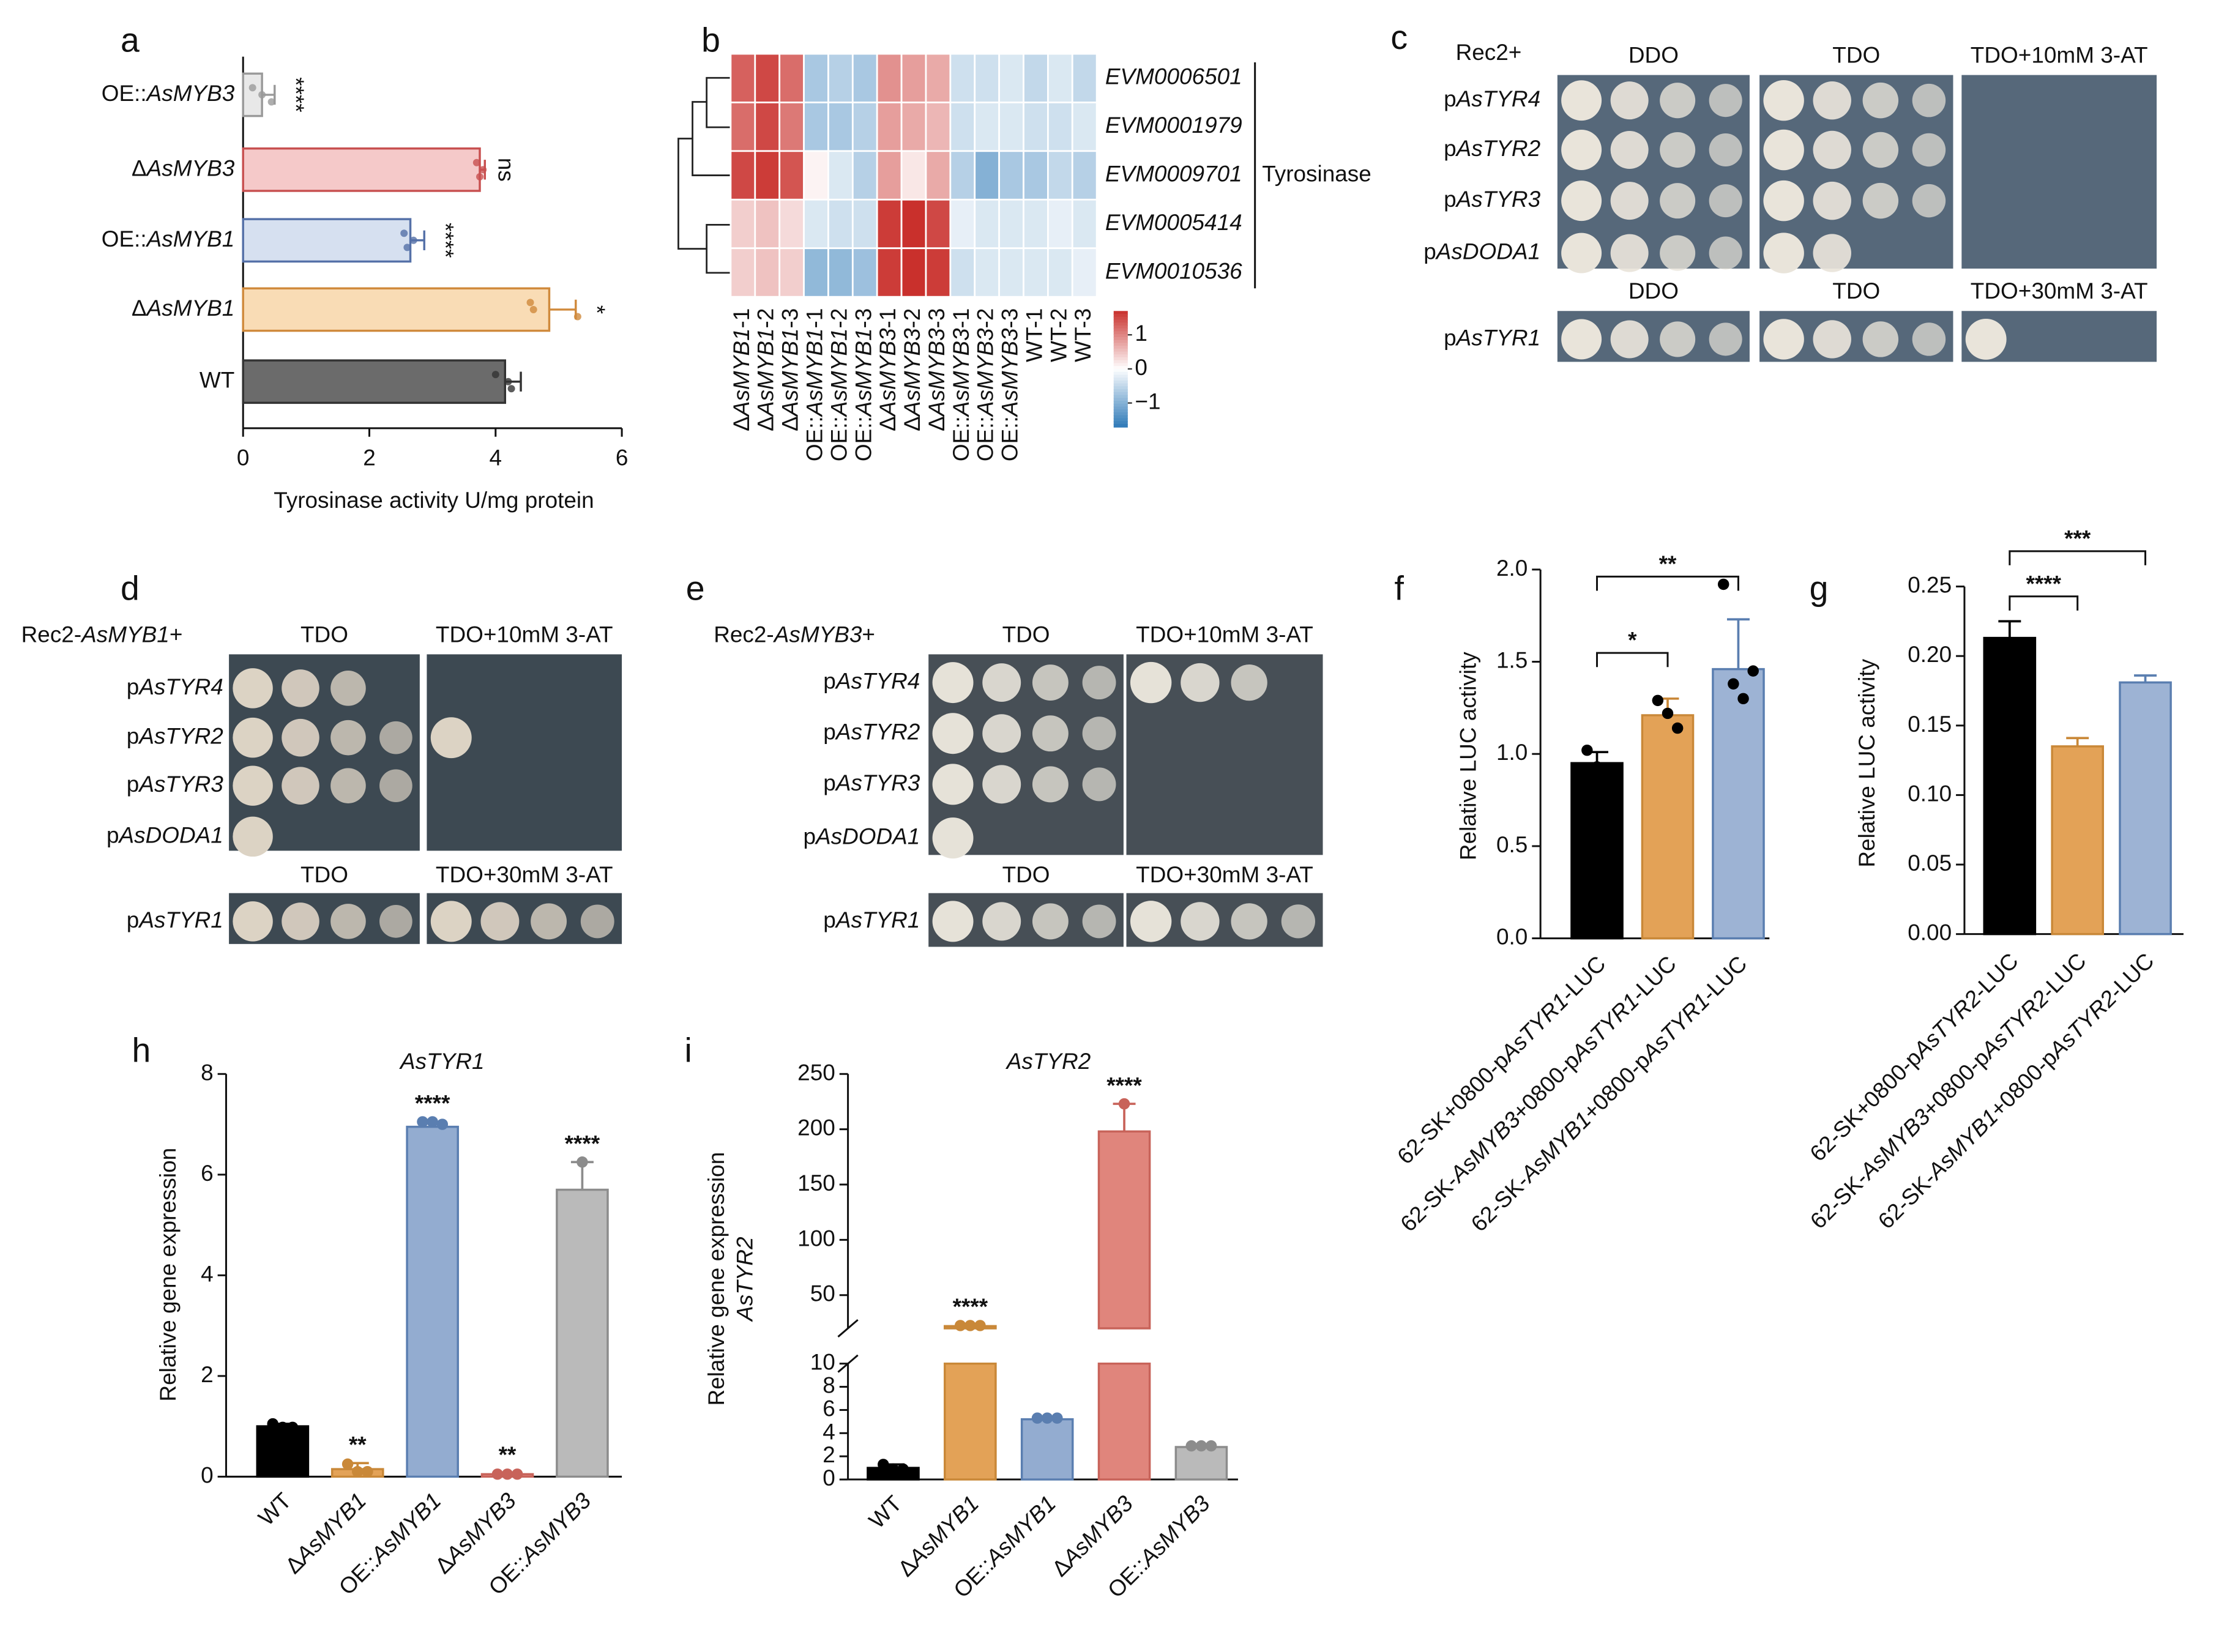 The width and height of the screenshot is (2216, 1652). Describe the element at coordinates (175, 919) in the screenshot. I see `row-label: pAsTYR1` at that location.